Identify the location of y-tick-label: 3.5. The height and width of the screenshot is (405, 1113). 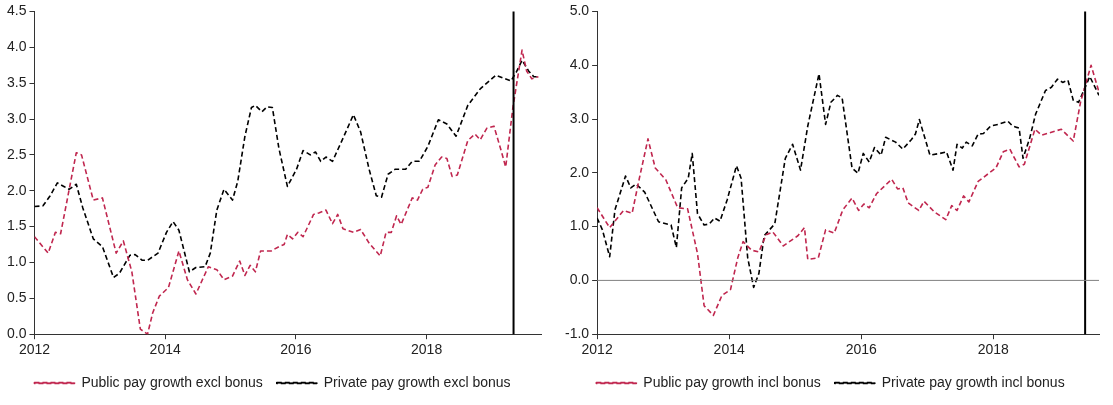
(16, 81).